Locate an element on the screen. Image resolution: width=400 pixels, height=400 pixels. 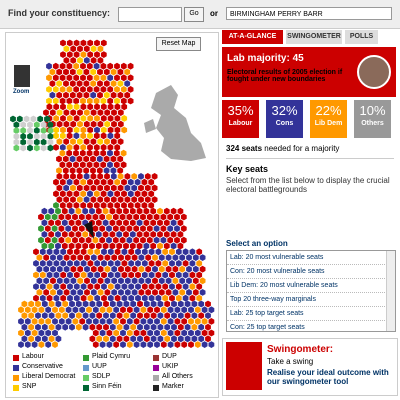
option-item: Lab: 20 most vulnerable seats is located at coordinates (311, 258).